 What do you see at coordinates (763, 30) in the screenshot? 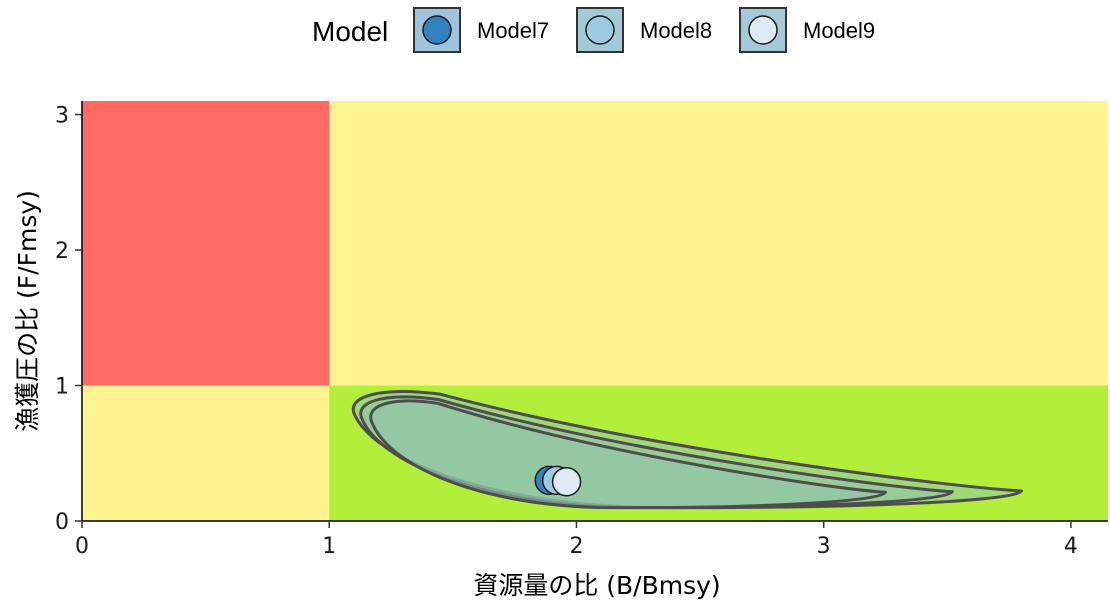
I see `legend-point-Model9` at bounding box center [763, 30].